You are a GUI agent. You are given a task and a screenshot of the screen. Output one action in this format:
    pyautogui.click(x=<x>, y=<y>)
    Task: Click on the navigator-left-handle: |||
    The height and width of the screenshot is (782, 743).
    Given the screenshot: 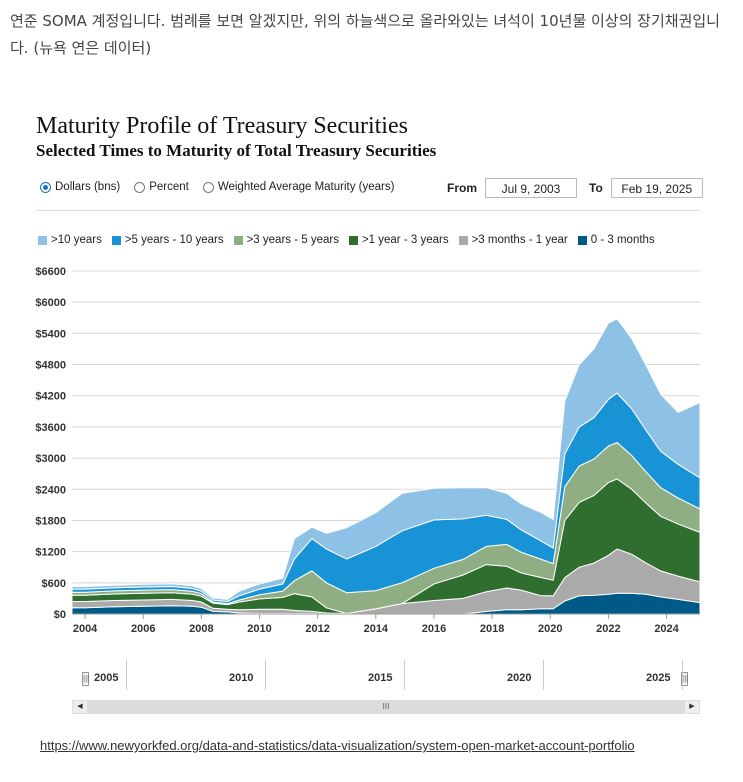 What is the action you would take?
    pyautogui.click(x=85, y=679)
    